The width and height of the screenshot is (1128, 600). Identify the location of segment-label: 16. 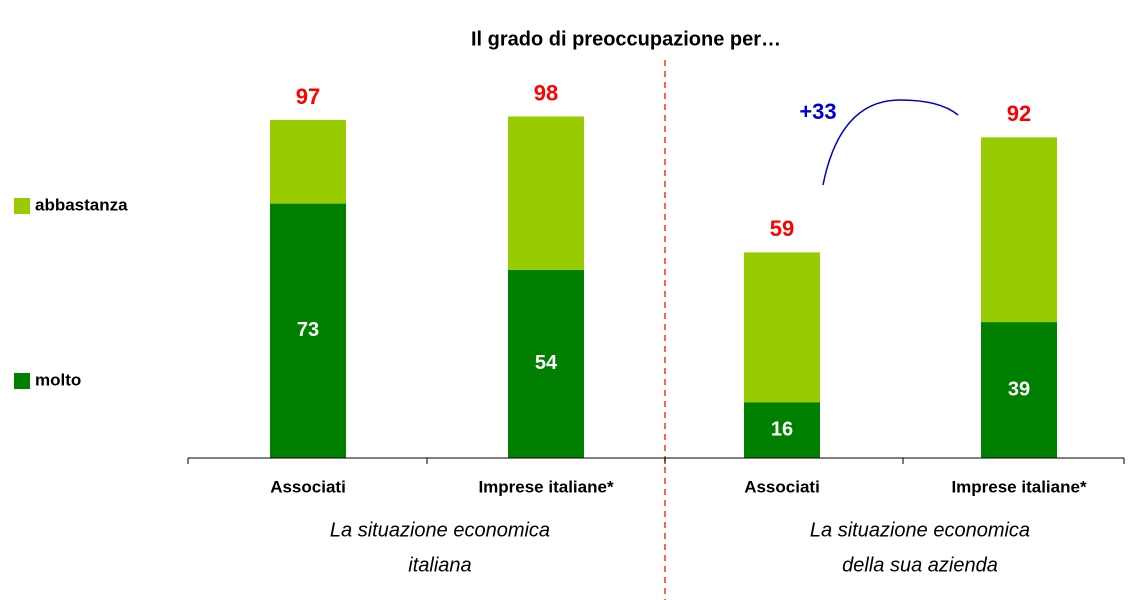
(782, 429).